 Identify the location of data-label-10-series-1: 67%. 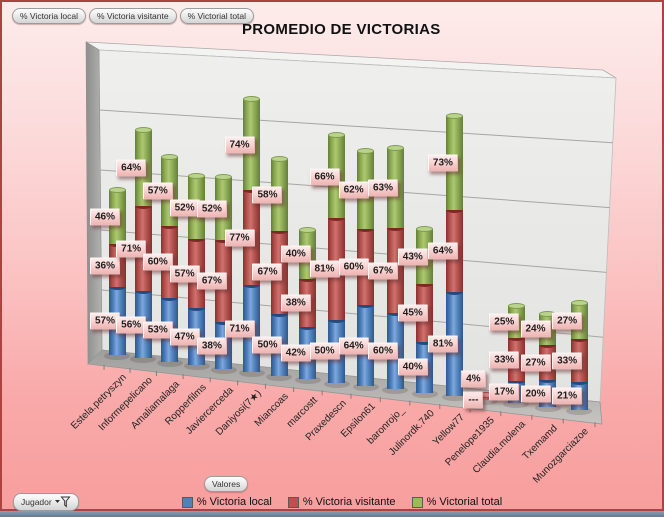
(383, 271).